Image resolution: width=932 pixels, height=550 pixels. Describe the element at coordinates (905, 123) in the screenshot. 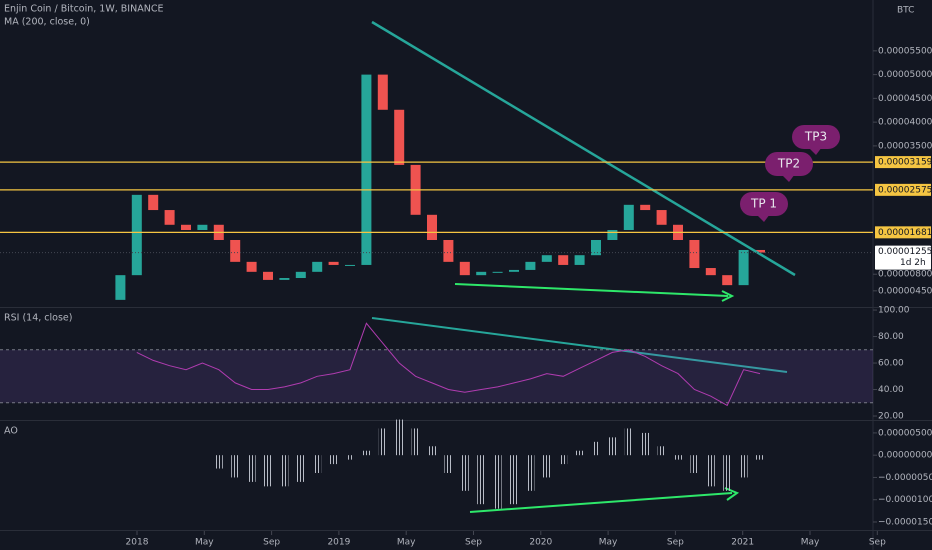

I see `y-tick-label: 0.00004000` at that location.